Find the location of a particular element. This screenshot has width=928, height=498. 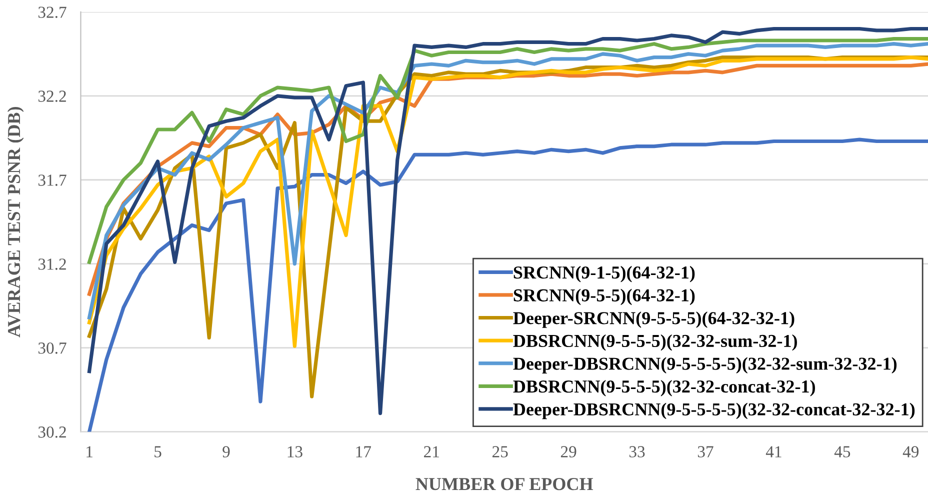

y-tick-label: 32.2 is located at coordinates (52, 96).